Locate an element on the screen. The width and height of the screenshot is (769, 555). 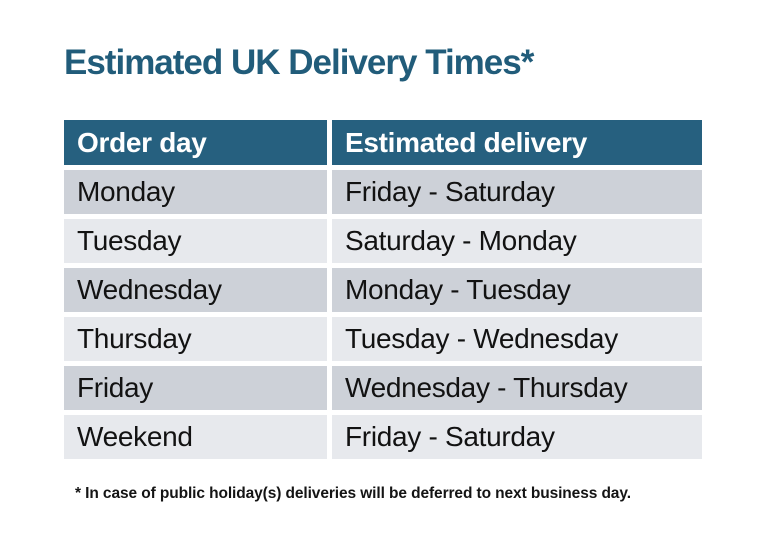
table-row: Friday Wednesday - Thursday is located at coordinates (383, 388).